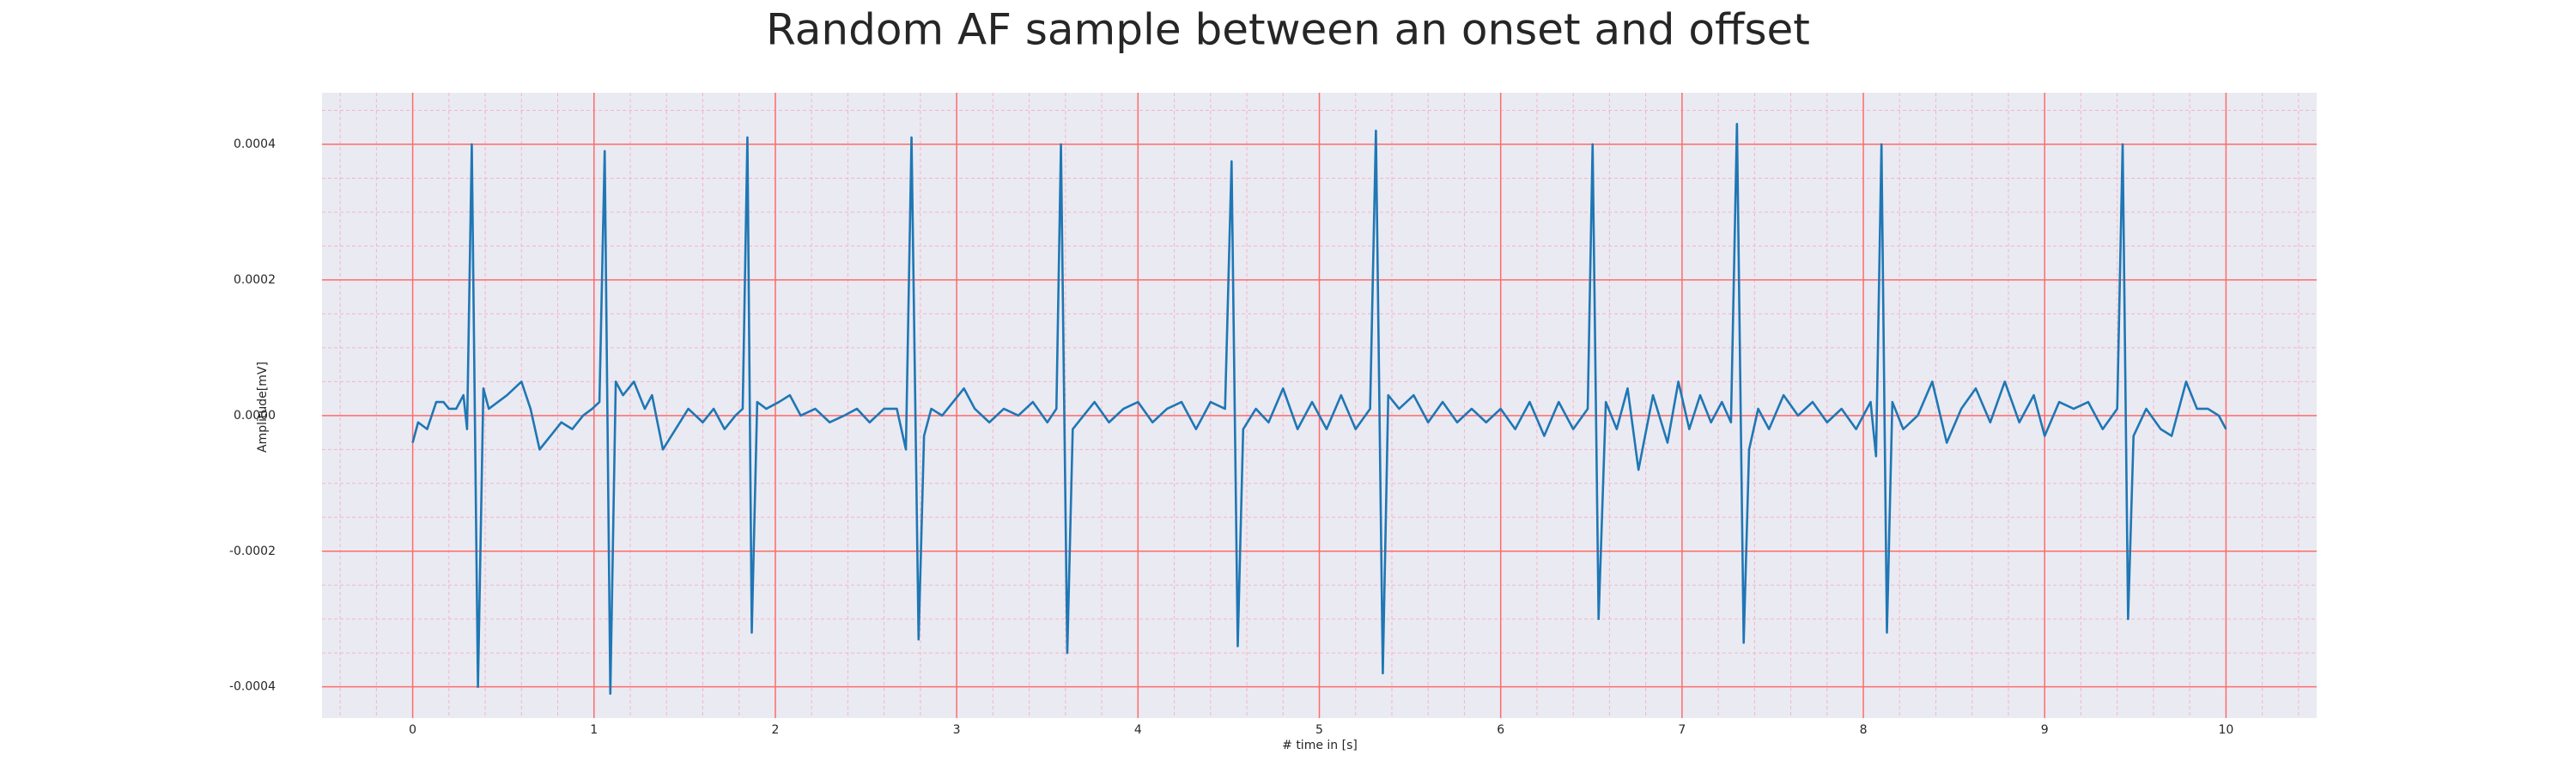  I want to click on x-tick-label: 2, so click(775, 730).